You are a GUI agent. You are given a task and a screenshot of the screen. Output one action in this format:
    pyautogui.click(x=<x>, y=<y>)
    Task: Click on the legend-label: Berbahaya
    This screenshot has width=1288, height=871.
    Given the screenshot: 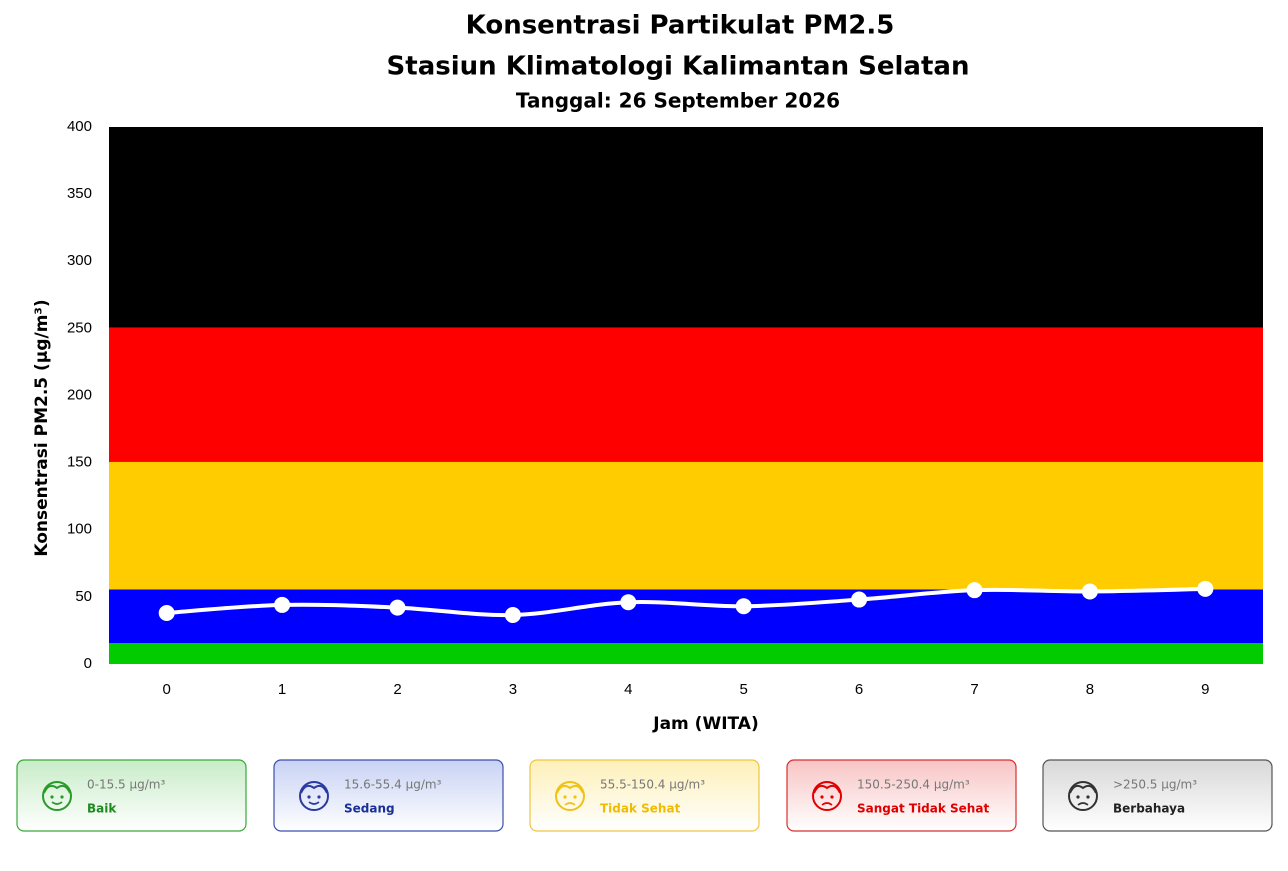 What is the action you would take?
    pyautogui.click(x=1149, y=809)
    